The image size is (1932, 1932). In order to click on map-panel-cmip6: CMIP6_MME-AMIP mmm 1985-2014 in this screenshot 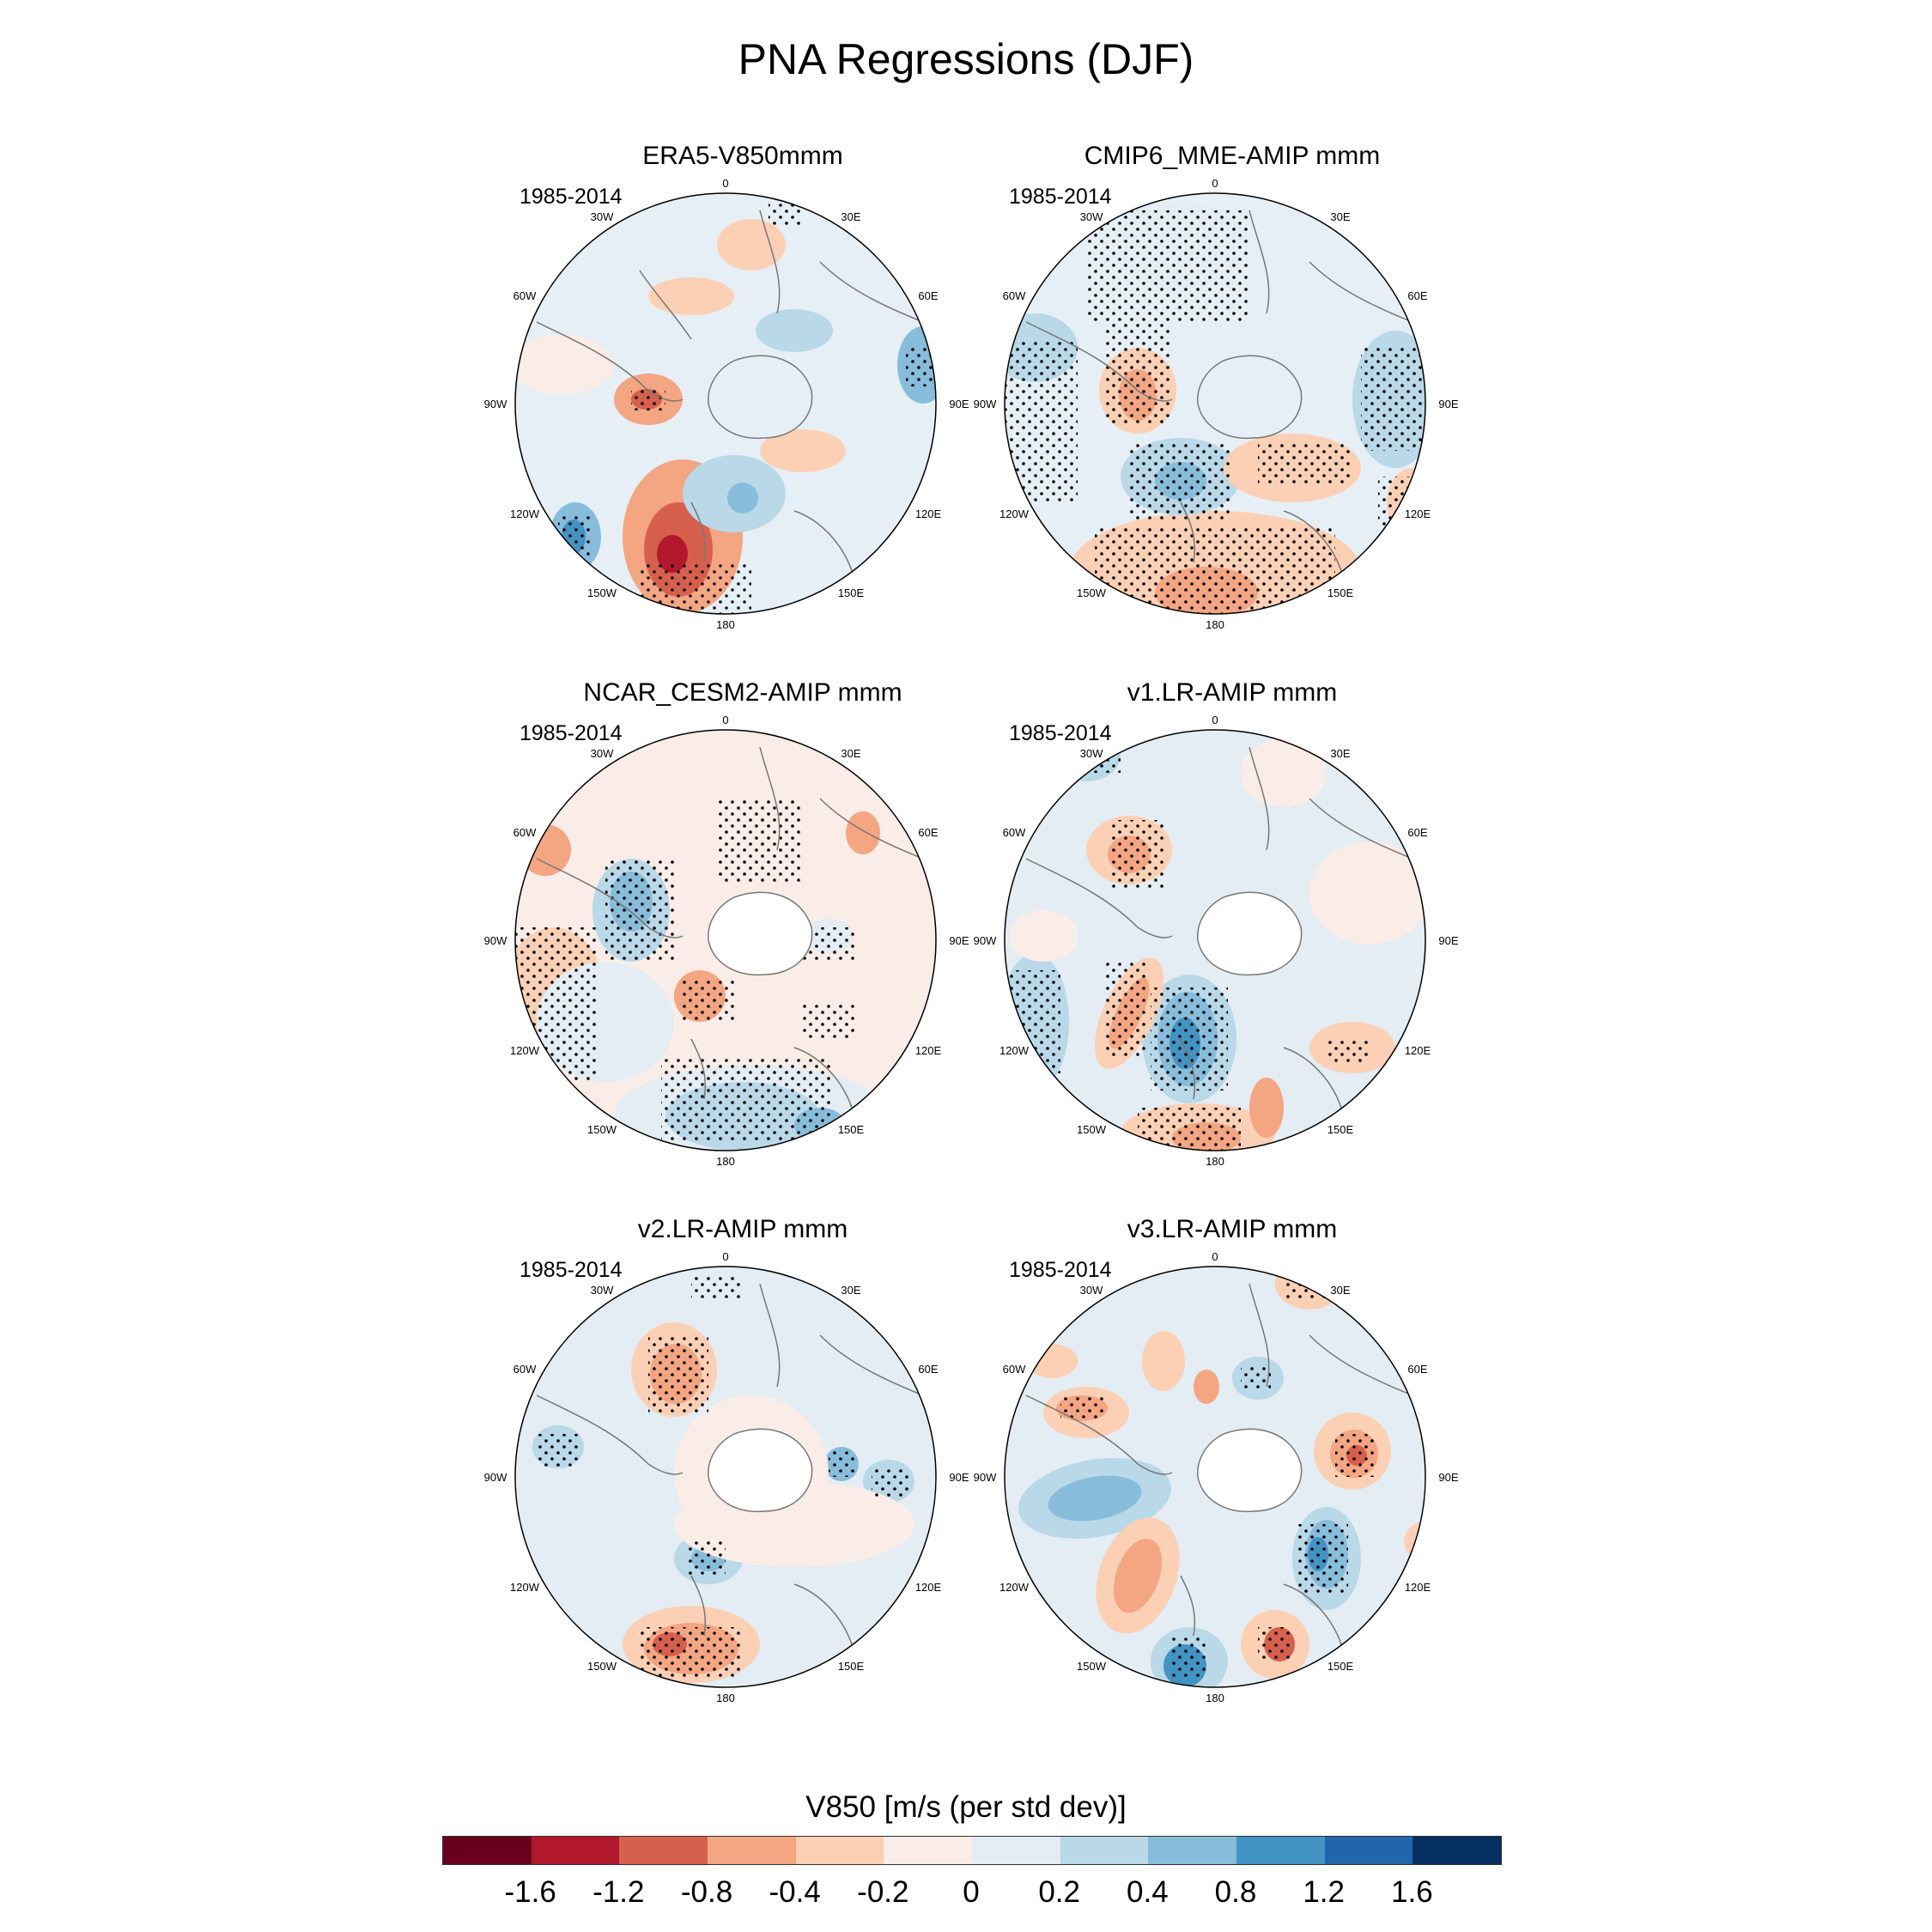, I will do `click(1232, 391)`.